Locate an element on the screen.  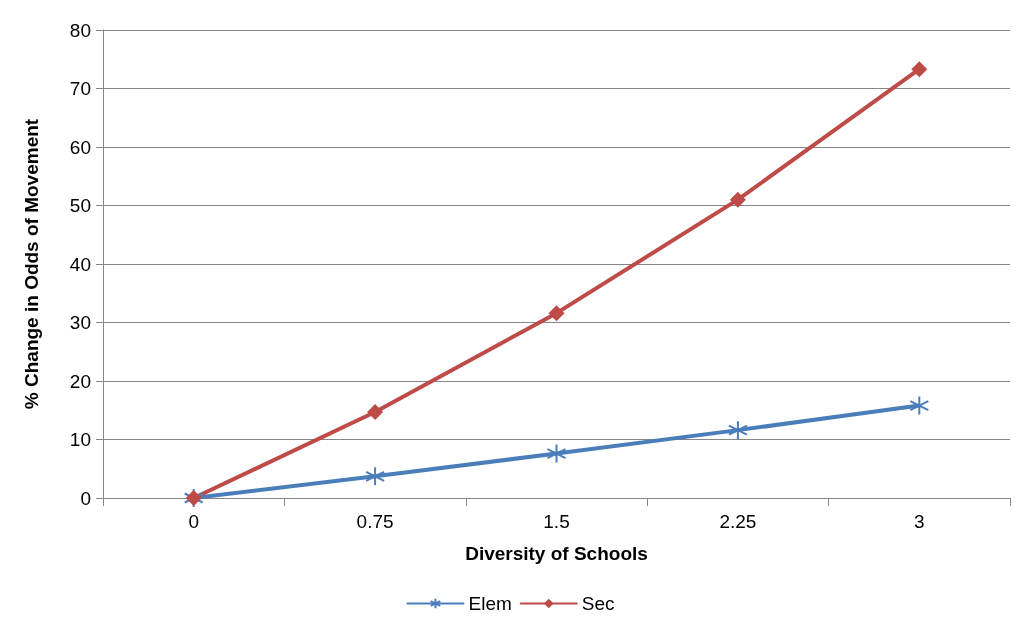
y-tick-label: 50 is located at coordinates (80, 205).